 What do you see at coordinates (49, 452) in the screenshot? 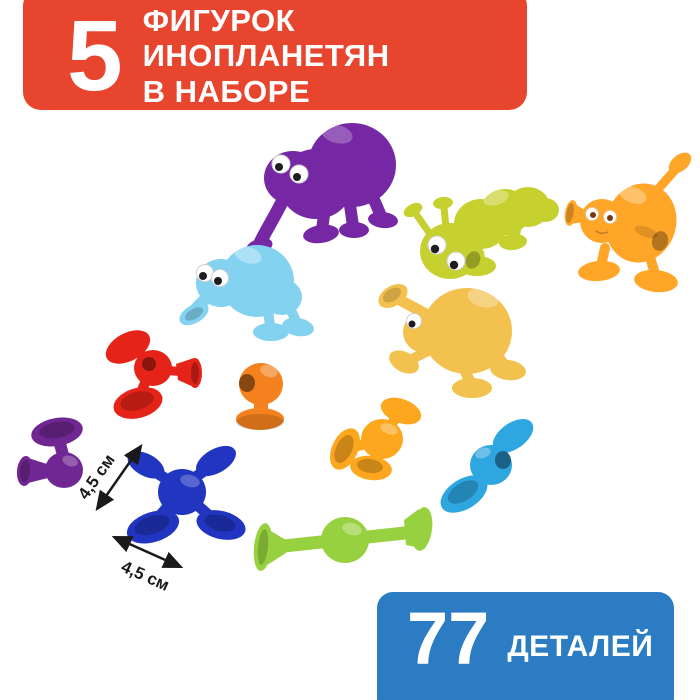
I see `purple-suction-piece` at bounding box center [49, 452].